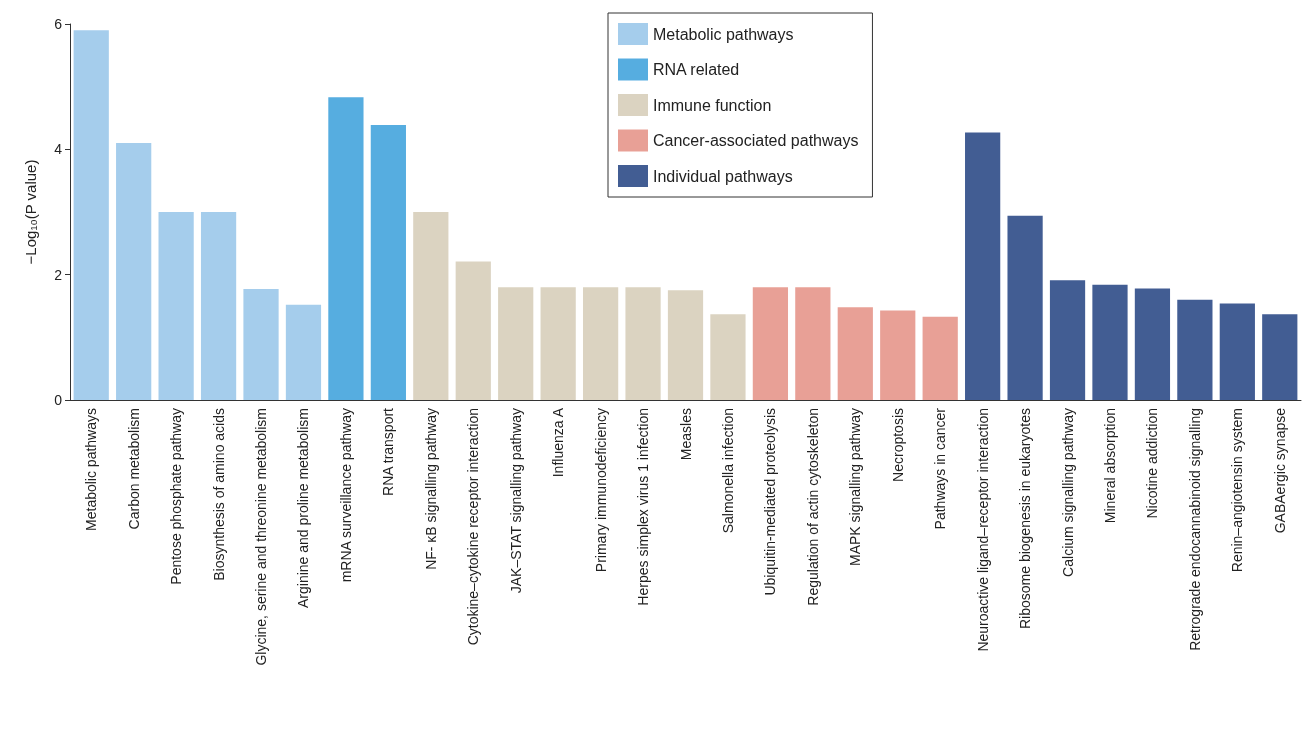 The image size is (1311, 733). Describe the element at coordinates (1194, 529) in the screenshot. I see `x-tick-label: Retrograde endocannabinoid signalling` at that location.